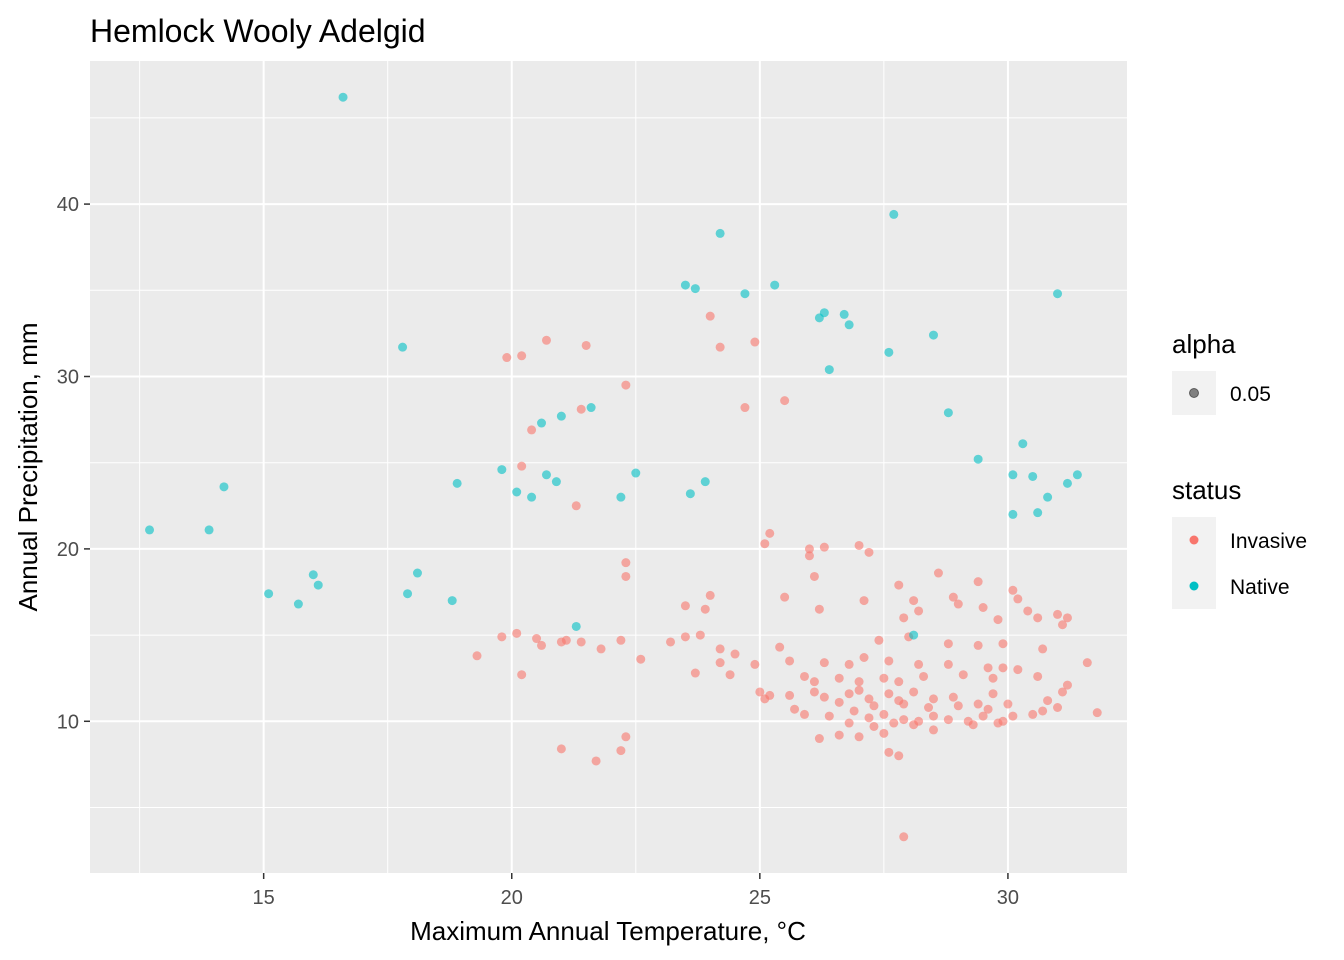 This screenshot has height=960, width=1344. Describe the element at coordinates (512, 898) in the screenshot. I see `x-tick-label: 20` at that location.